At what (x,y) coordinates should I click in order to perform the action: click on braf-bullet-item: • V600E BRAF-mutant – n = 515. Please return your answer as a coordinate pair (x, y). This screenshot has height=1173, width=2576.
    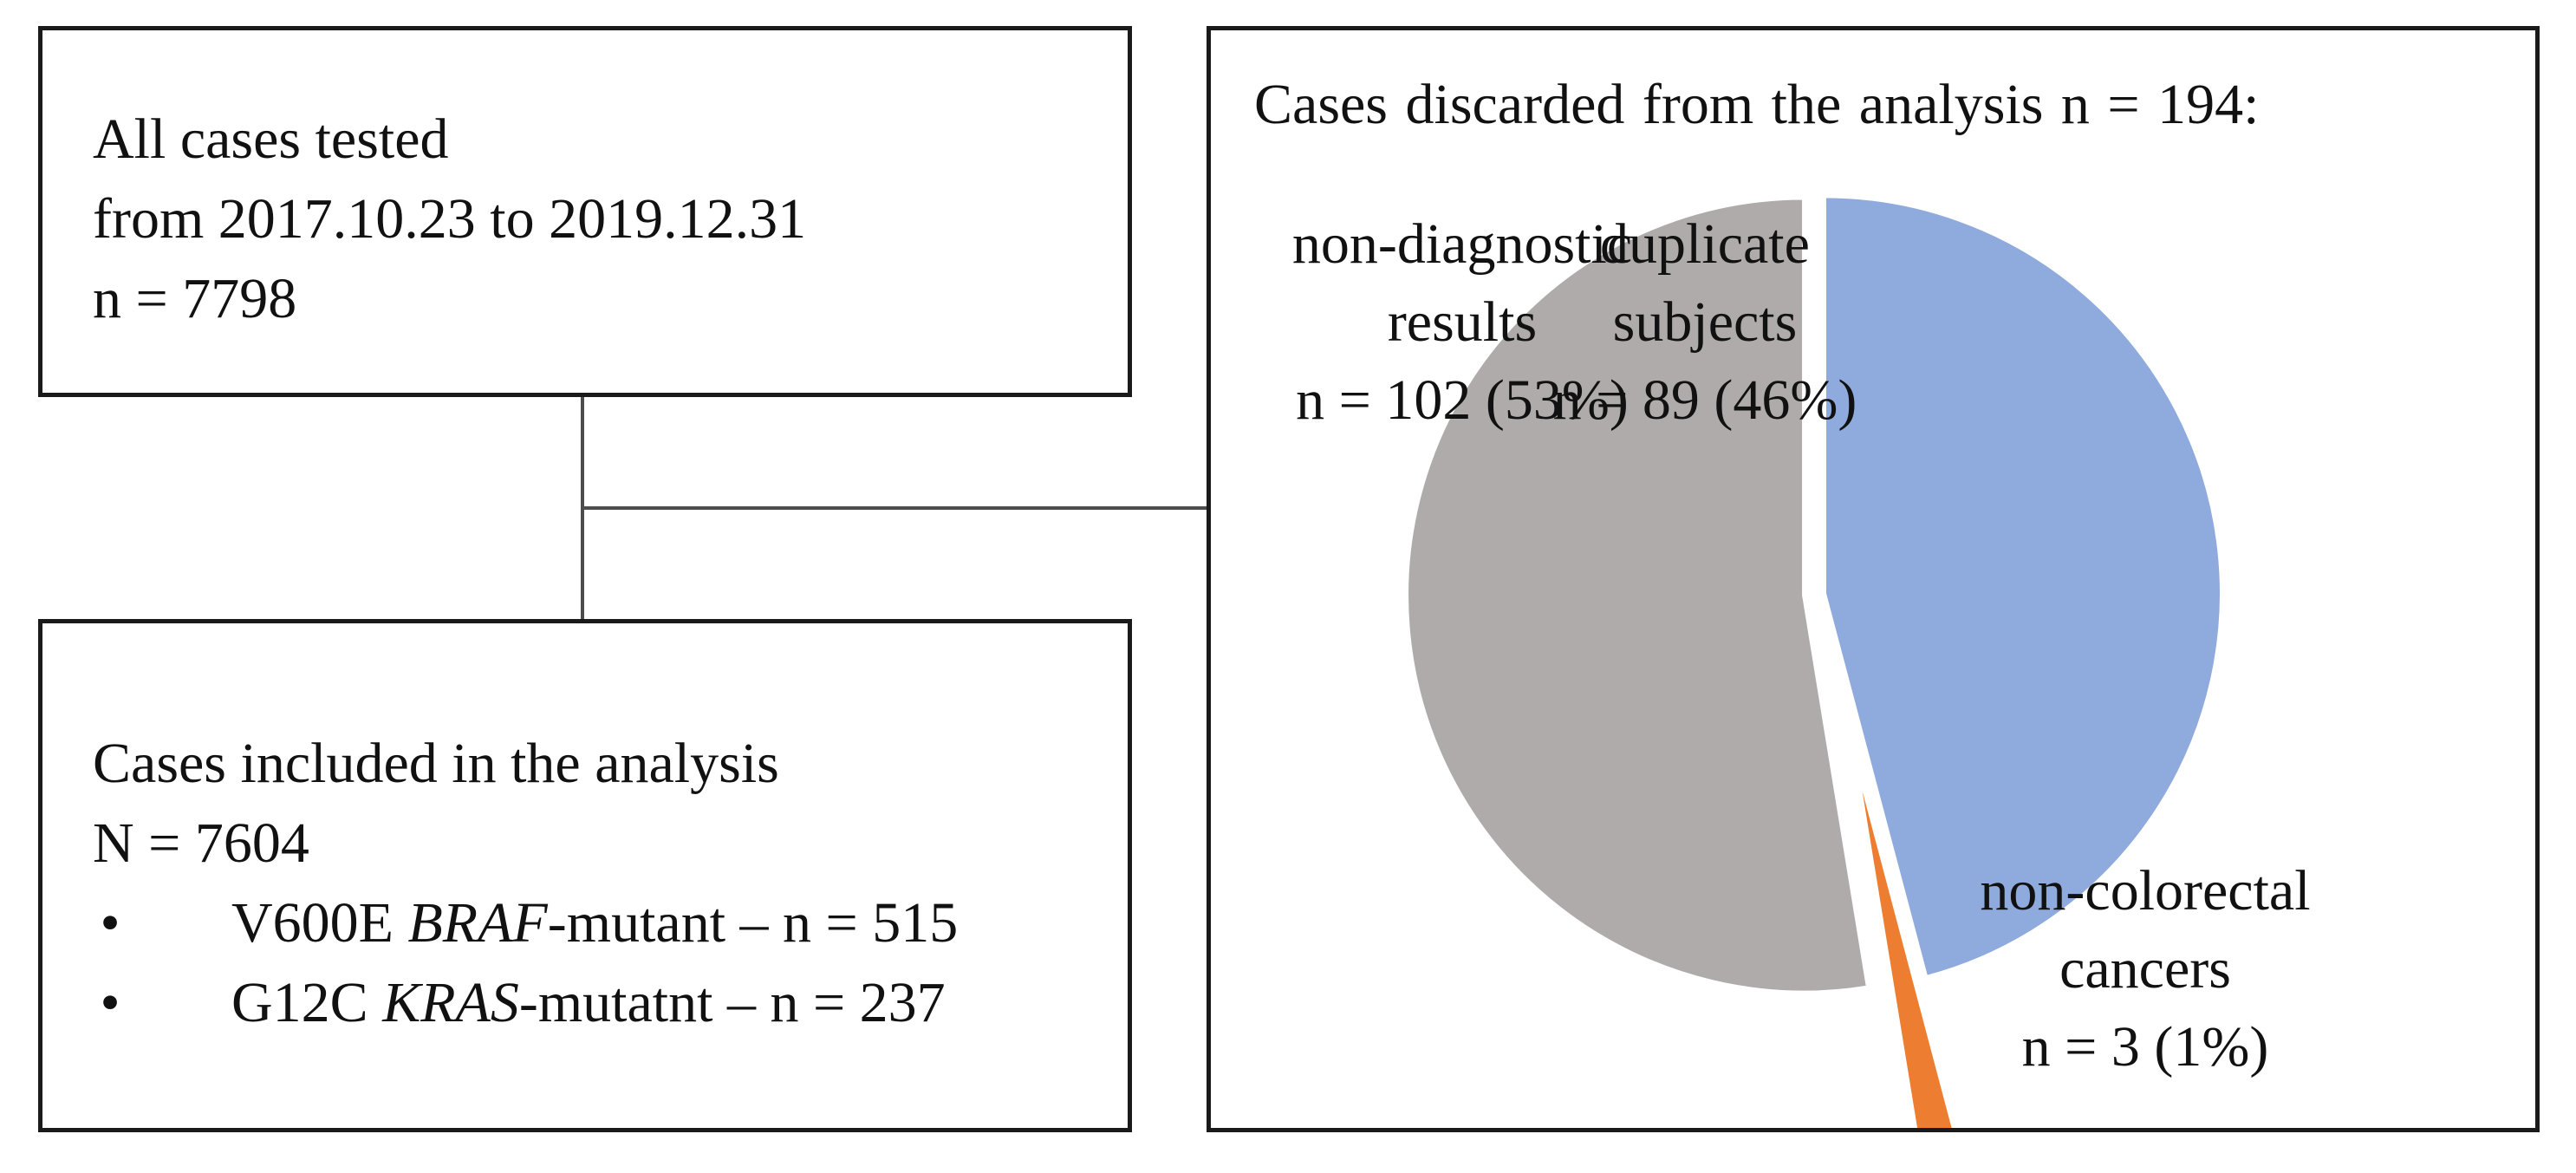
    Looking at the image, I should click on (525, 923).